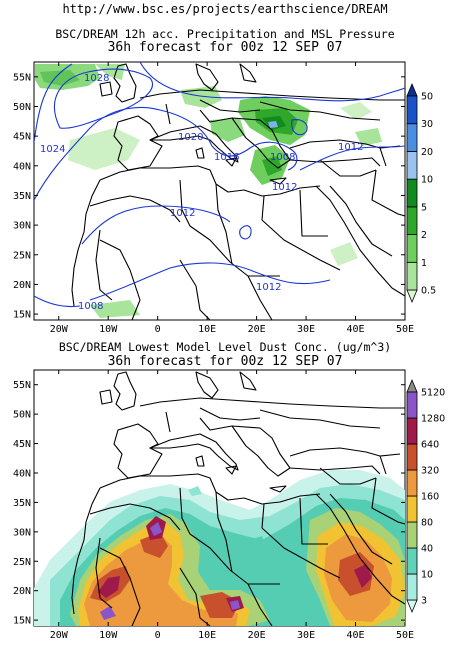  What do you see at coordinates (190, 137) in the screenshot?
I see `isobar-label: 1020` at bounding box center [190, 137].